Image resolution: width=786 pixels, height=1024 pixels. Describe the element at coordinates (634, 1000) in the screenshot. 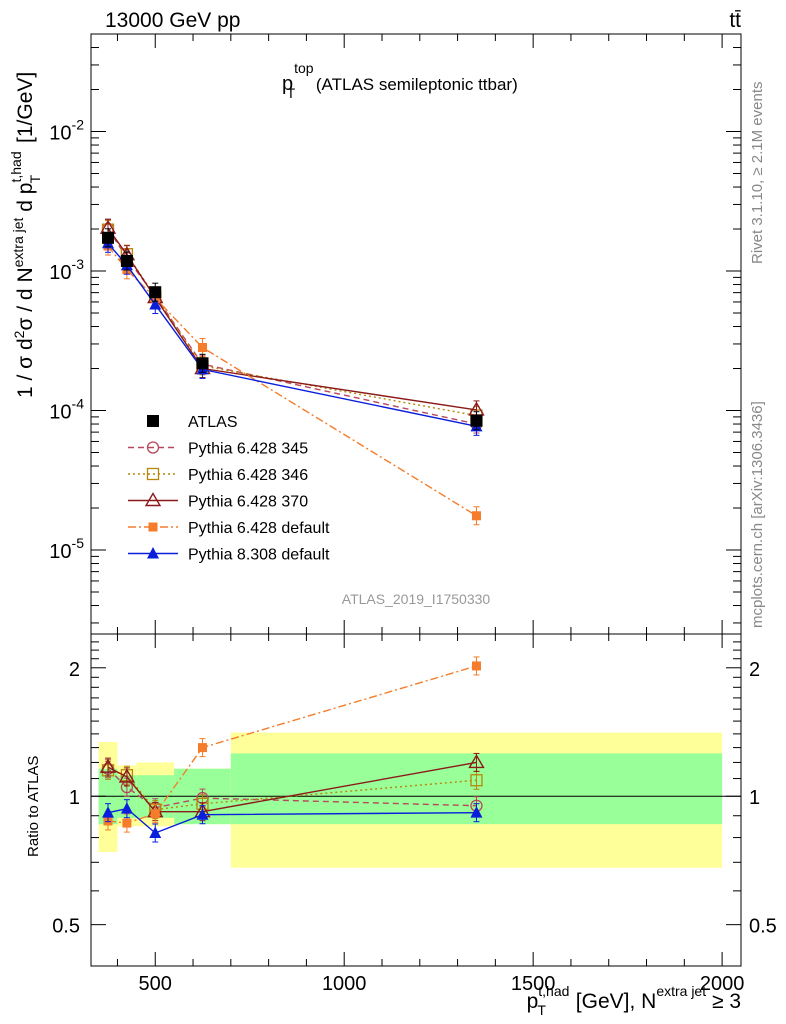

I see `xlabel: pt,had T [GeV], Nextra jet ≥ 3` at that location.